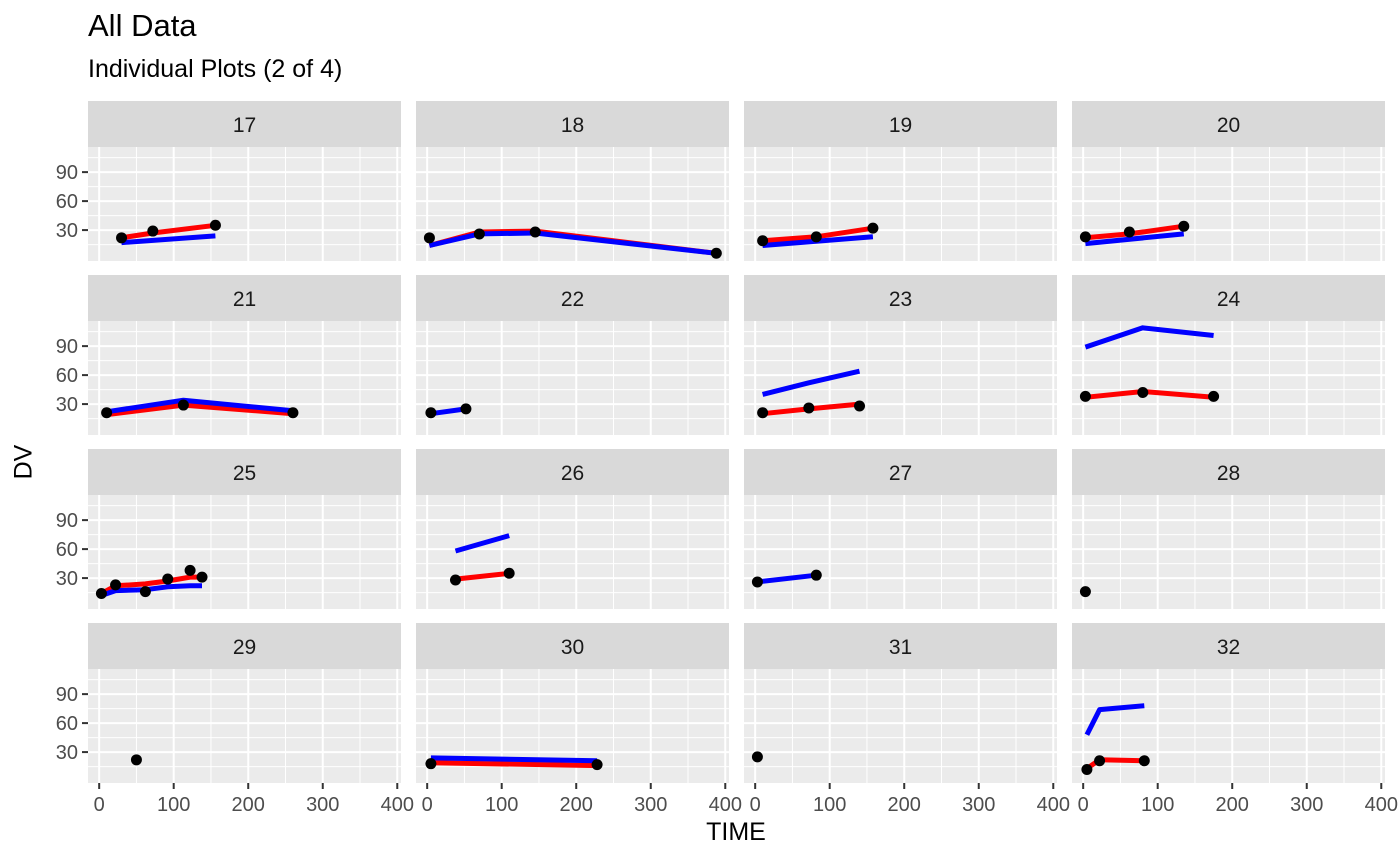 The width and height of the screenshot is (1400, 865). I want to click on facet-strip-label: 17, so click(244, 125).